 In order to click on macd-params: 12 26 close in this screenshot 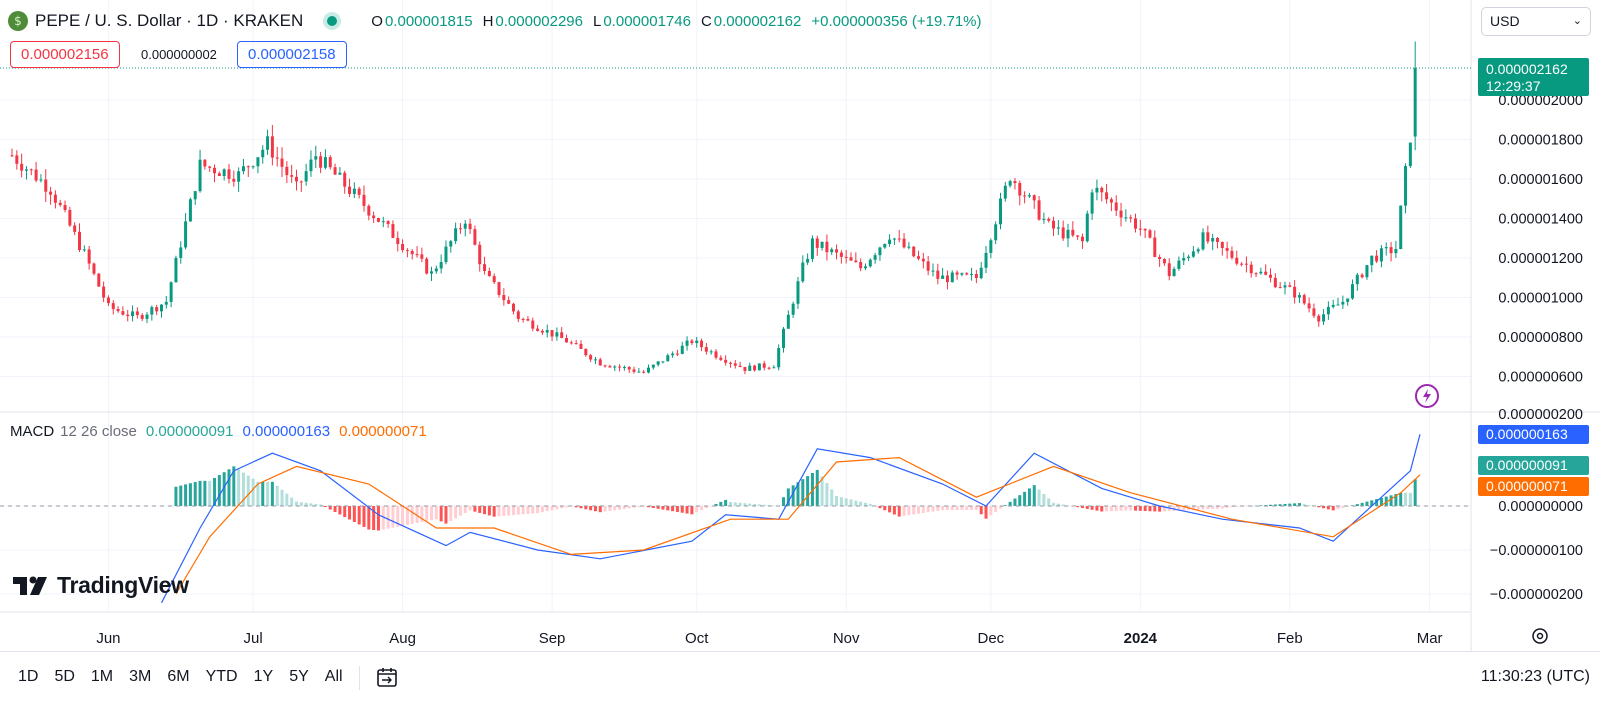, I will do `click(98, 431)`.